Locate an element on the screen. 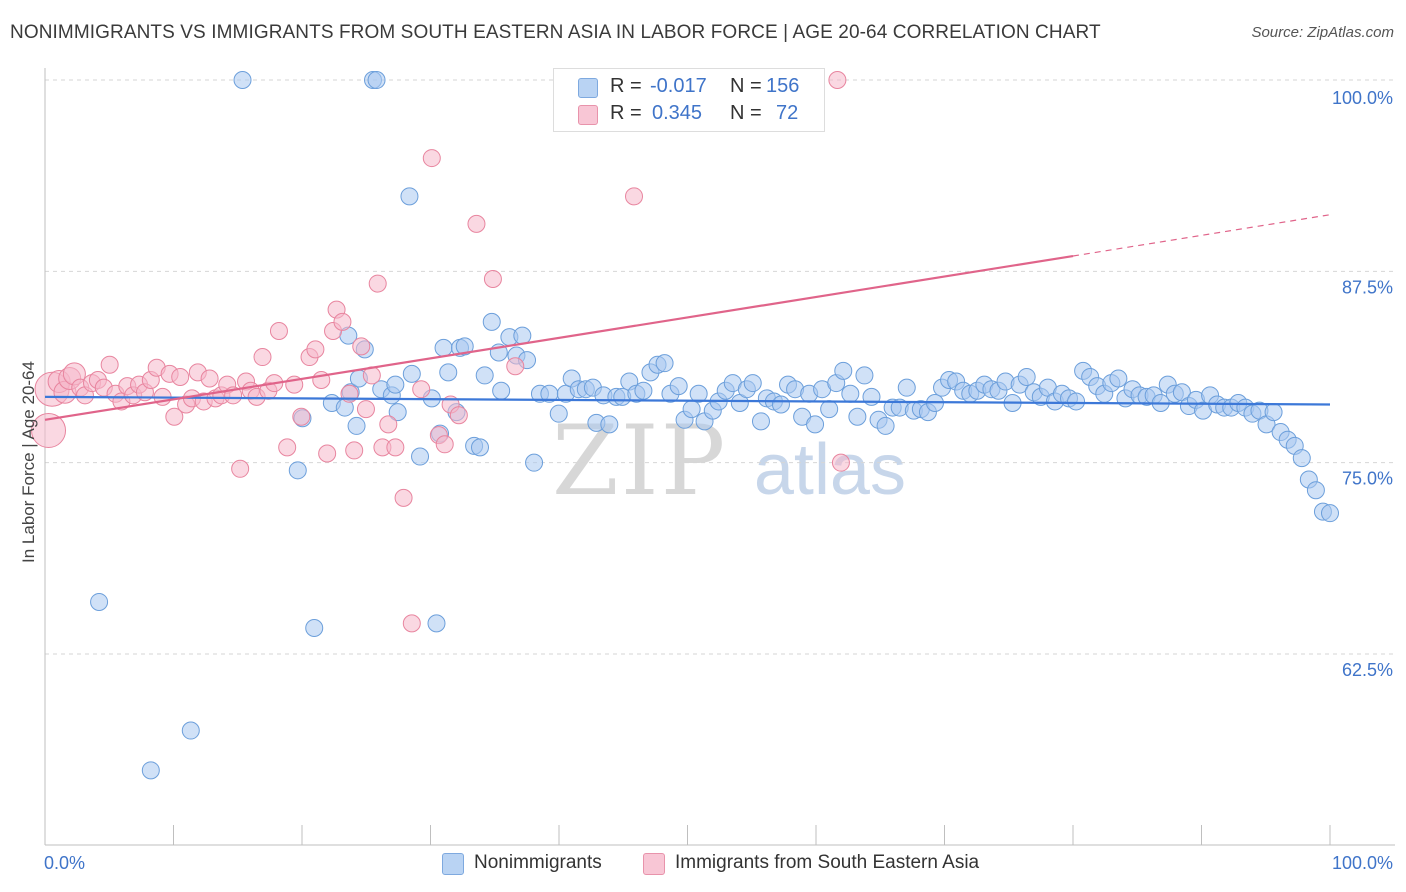 The height and width of the screenshot is (892, 1406). trend-line-nonimmigrants is located at coordinates (687, 400).